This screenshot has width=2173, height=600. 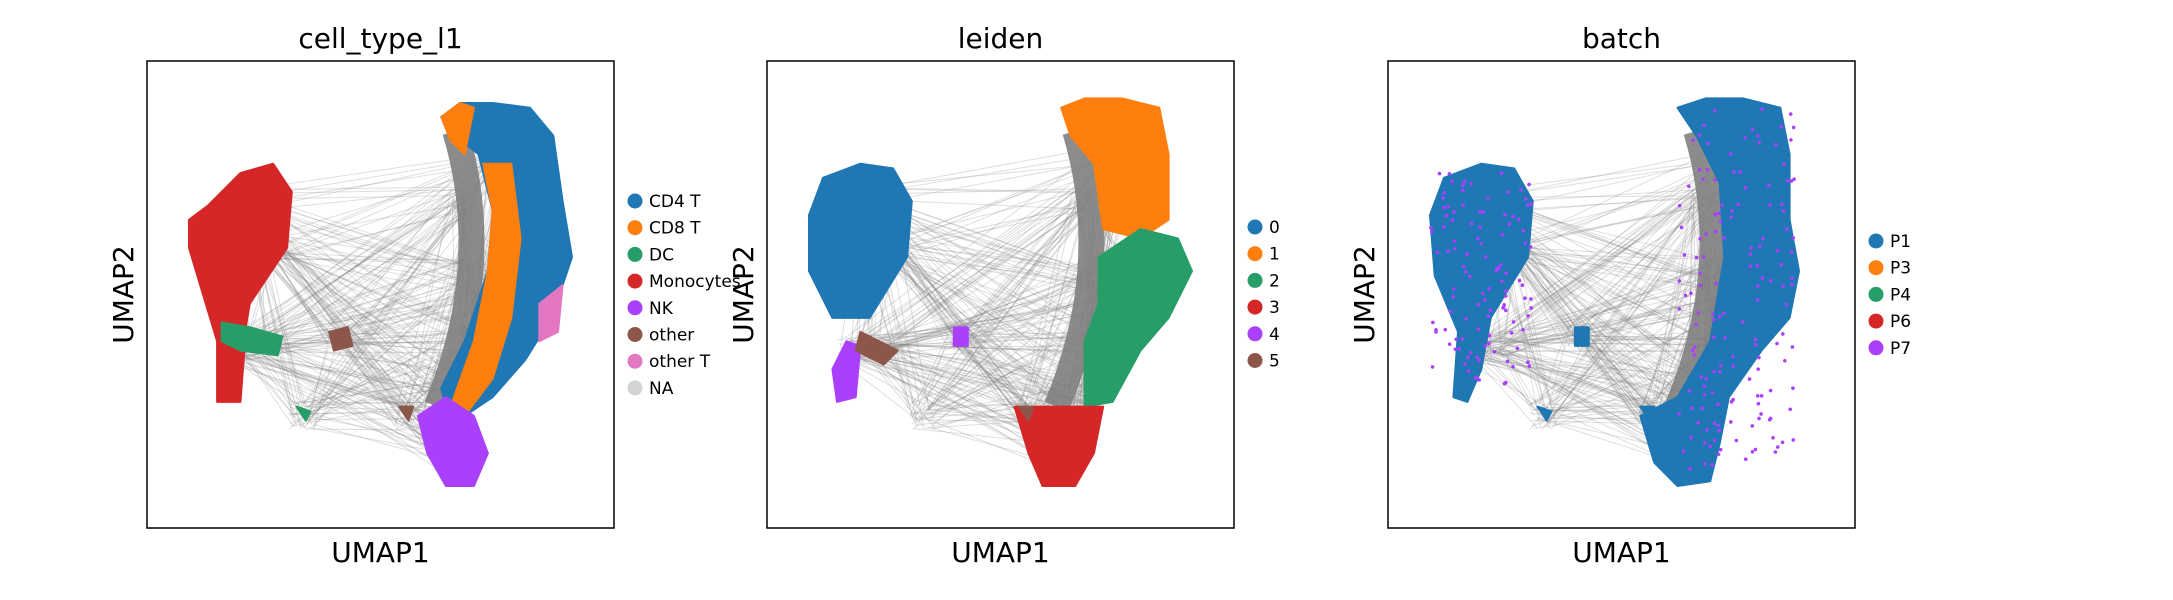 I want to click on legend-label: CD4 T, so click(x=675, y=202).